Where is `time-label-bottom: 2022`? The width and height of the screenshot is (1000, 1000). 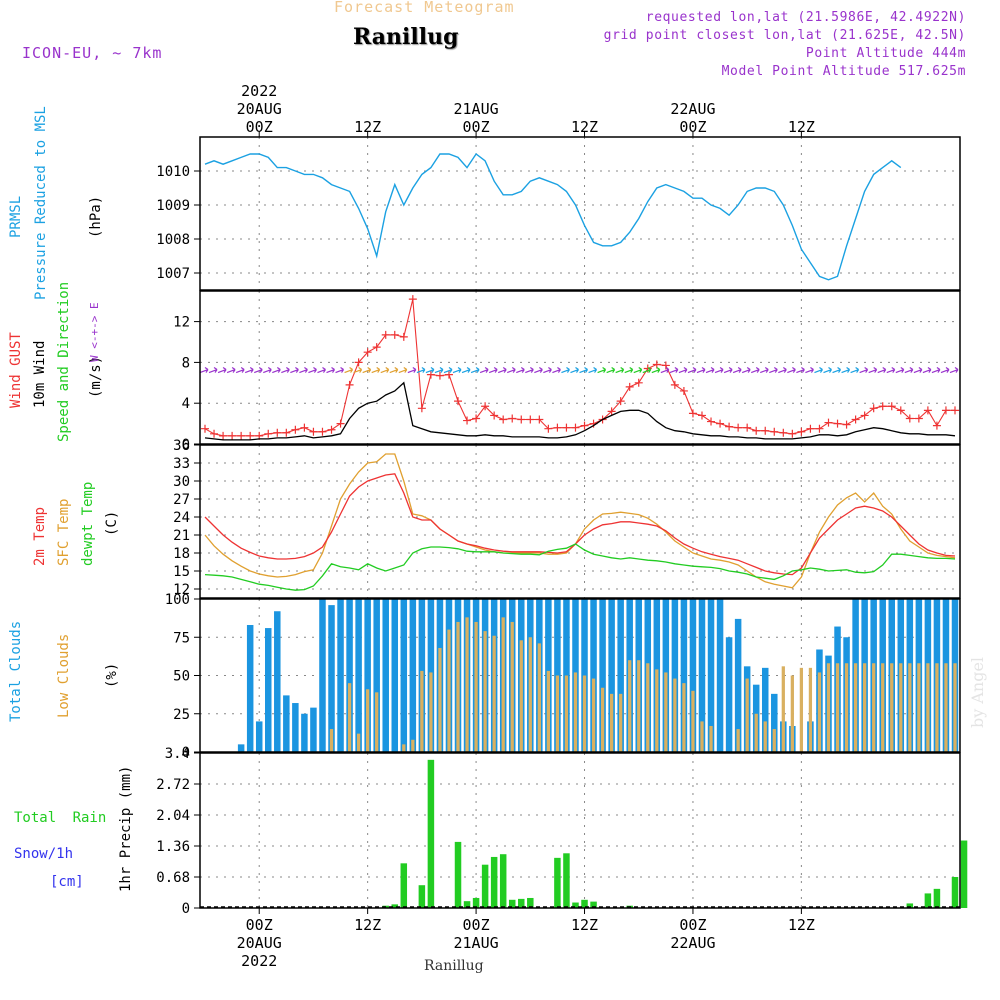
time-label-bottom: 2022 is located at coordinates (259, 961).